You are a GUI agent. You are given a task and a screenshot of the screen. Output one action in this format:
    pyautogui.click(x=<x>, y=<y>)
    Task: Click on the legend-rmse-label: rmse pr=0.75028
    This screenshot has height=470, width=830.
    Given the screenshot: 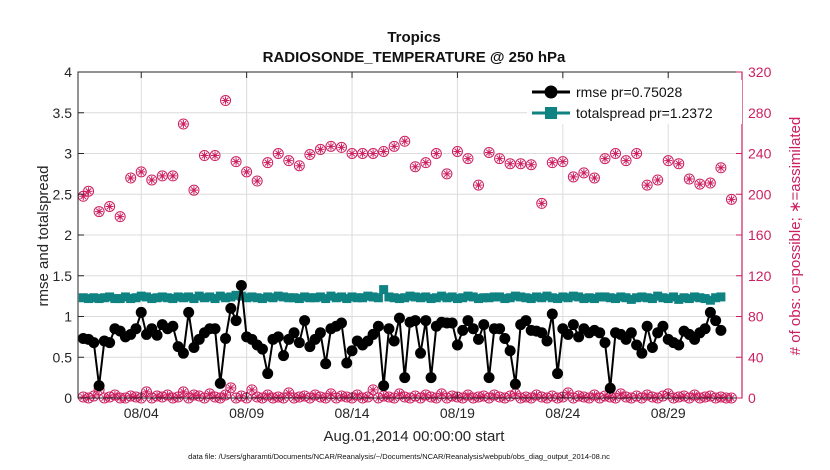 What is the action you would take?
    pyautogui.click(x=629, y=92)
    